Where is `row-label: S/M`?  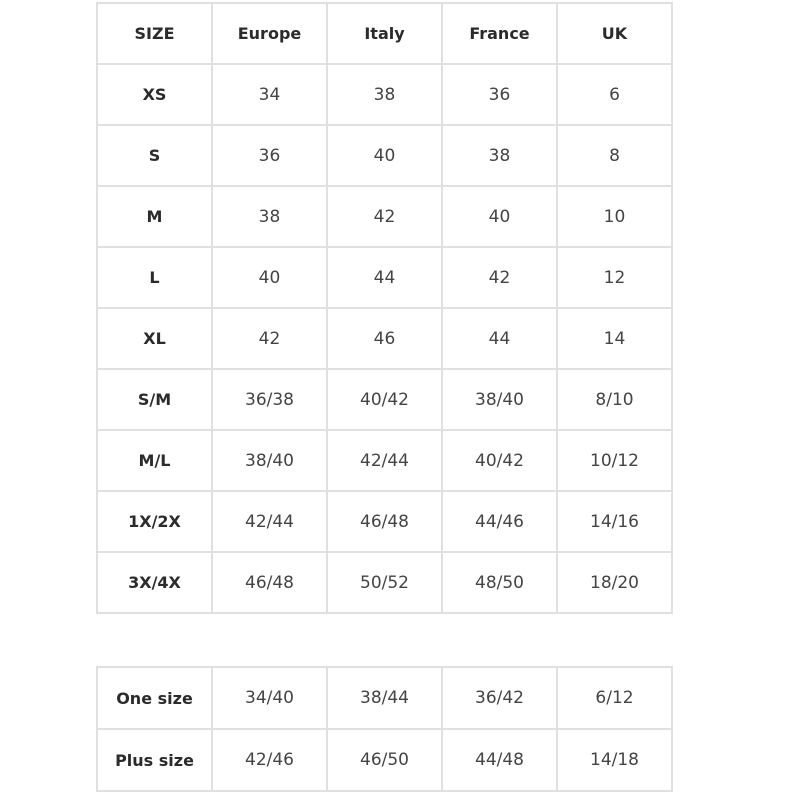
row-label: S/M is located at coordinates (154, 399).